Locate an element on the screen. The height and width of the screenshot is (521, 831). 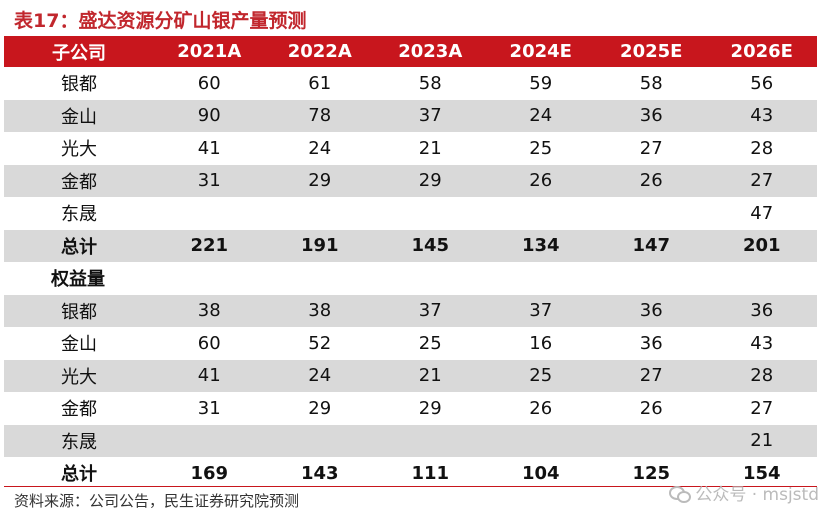
table-cell: 134 is located at coordinates (540, 246).